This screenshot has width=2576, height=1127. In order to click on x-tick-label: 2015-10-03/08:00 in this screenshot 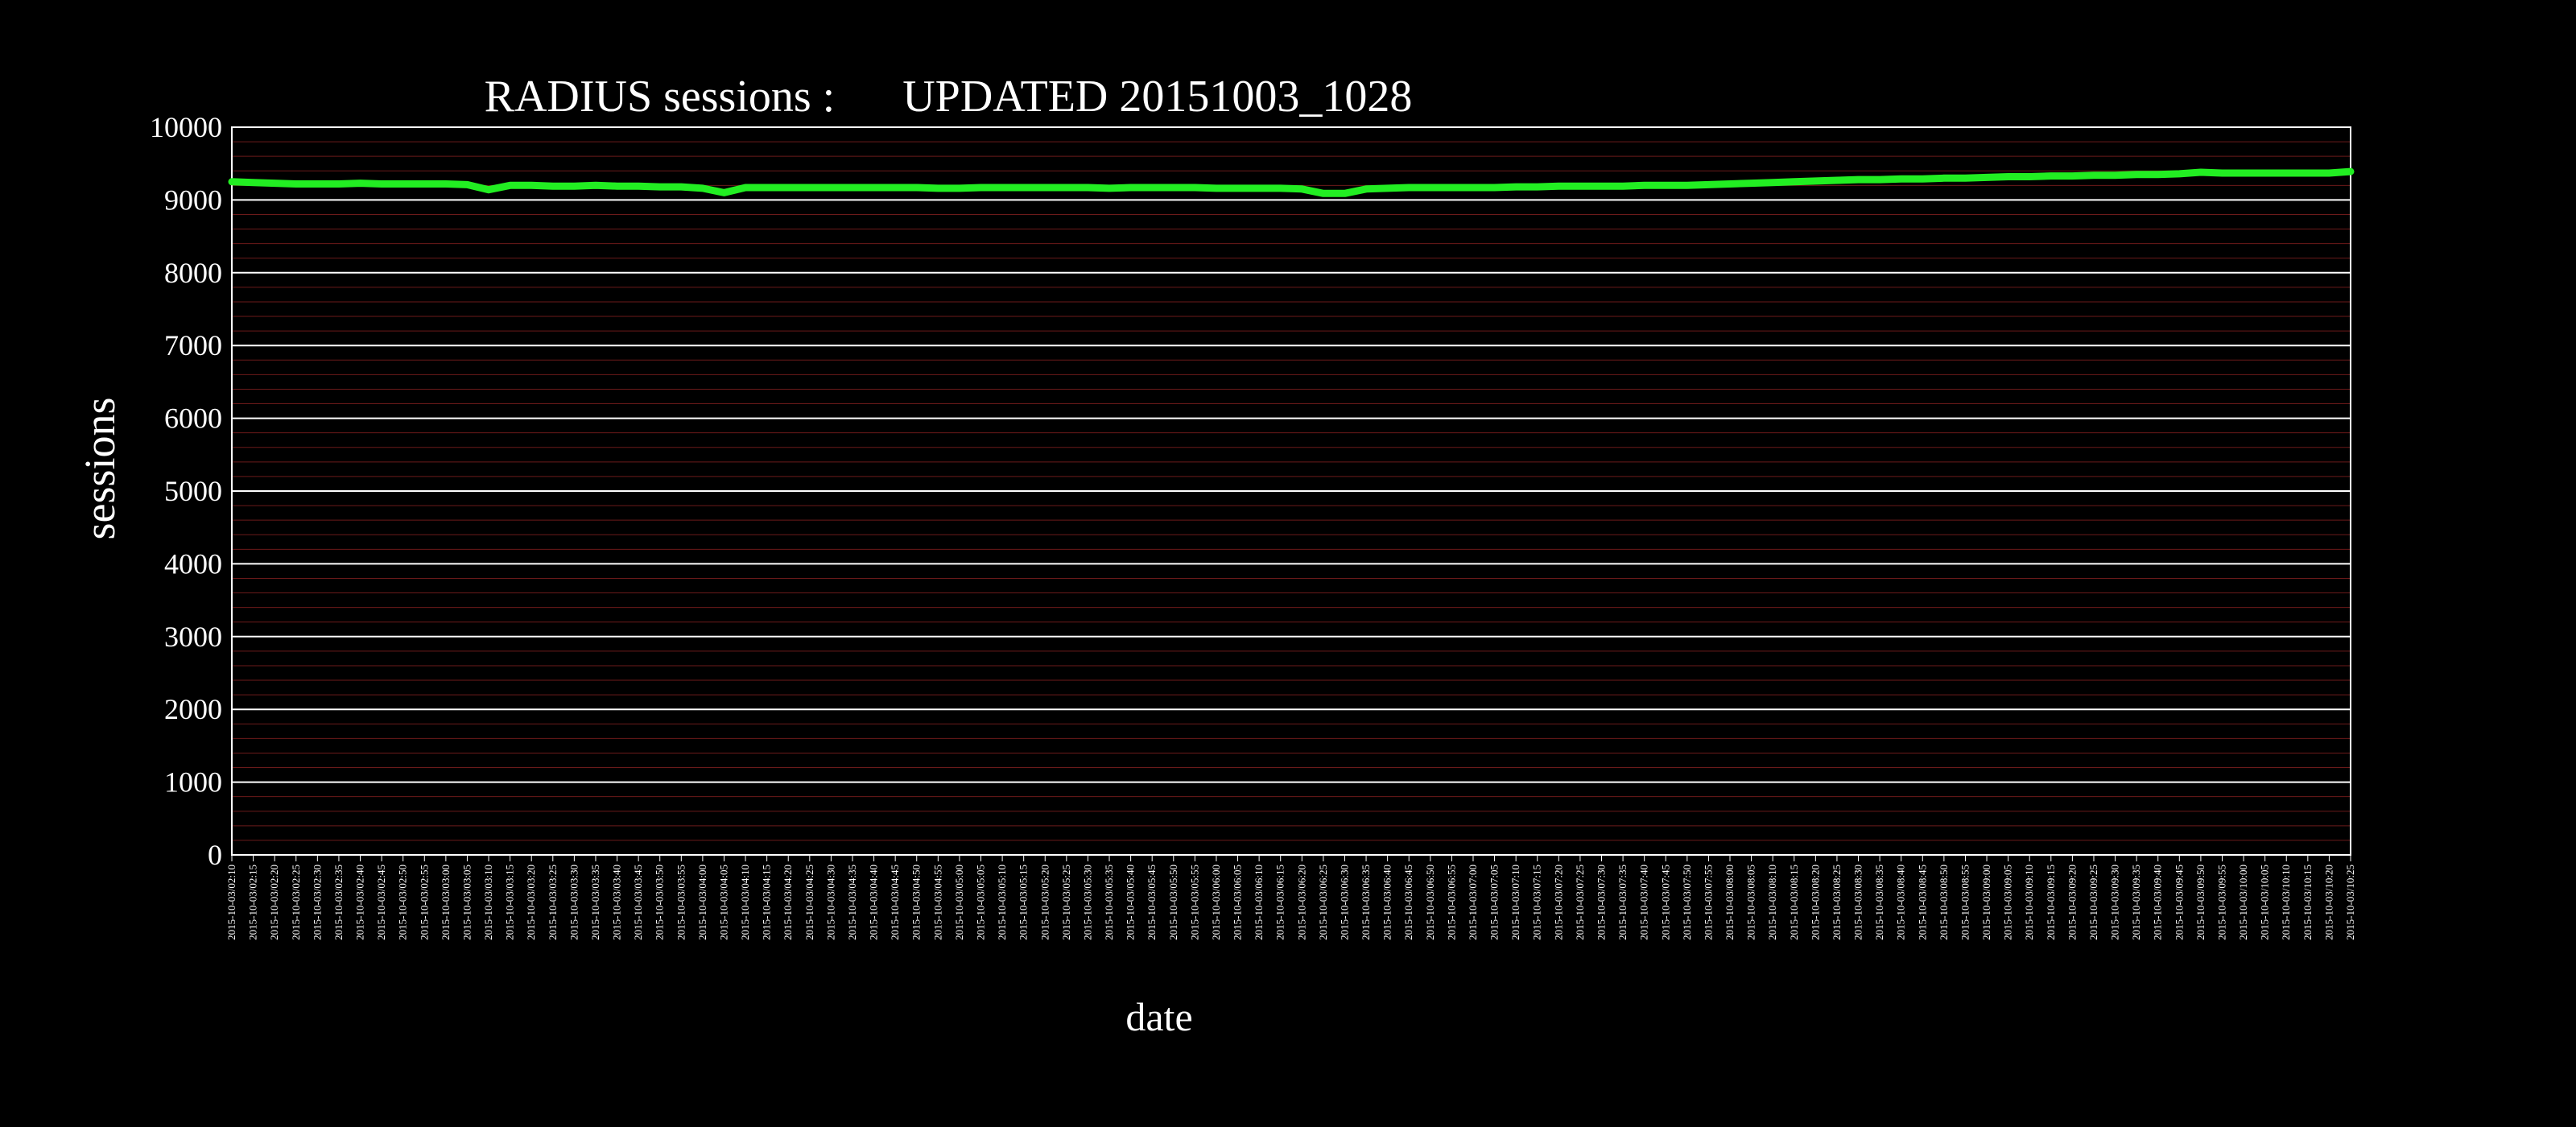, I will do `click(1730, 902)`.